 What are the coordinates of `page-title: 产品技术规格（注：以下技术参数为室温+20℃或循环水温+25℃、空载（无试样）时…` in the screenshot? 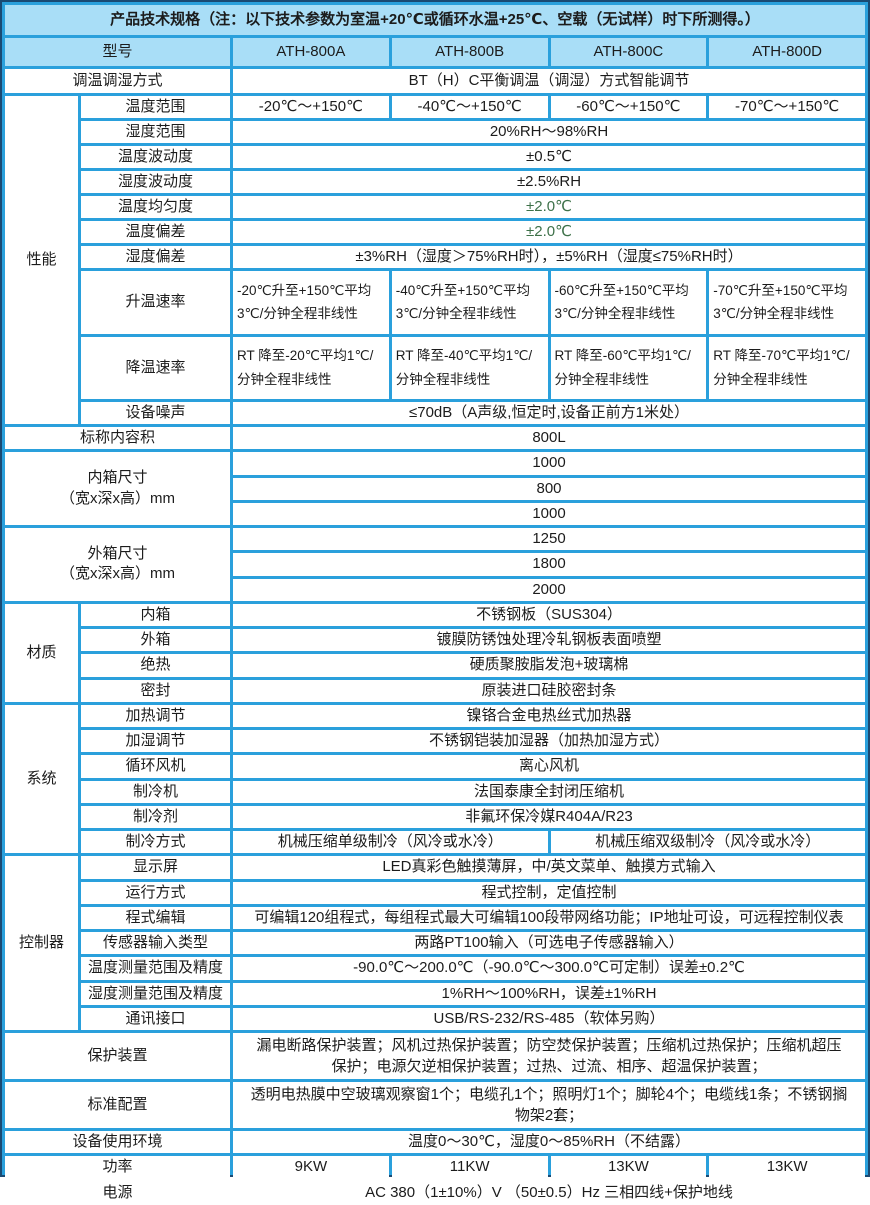 It's located at (435, 20).